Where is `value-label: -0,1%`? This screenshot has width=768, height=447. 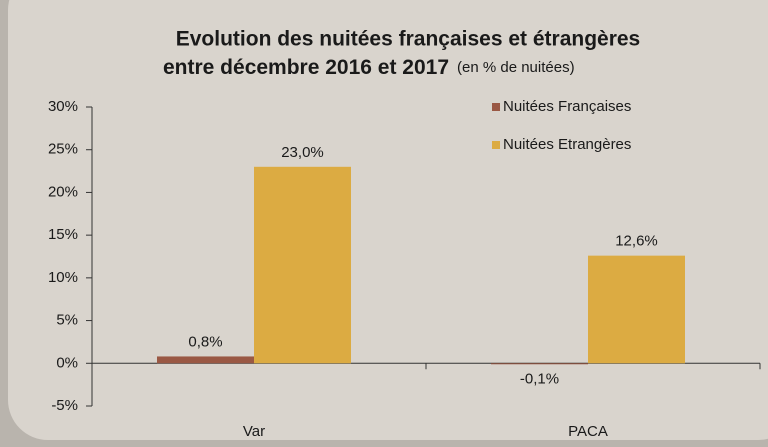
value-label: -0,1% is located at coordinates (539, 378).